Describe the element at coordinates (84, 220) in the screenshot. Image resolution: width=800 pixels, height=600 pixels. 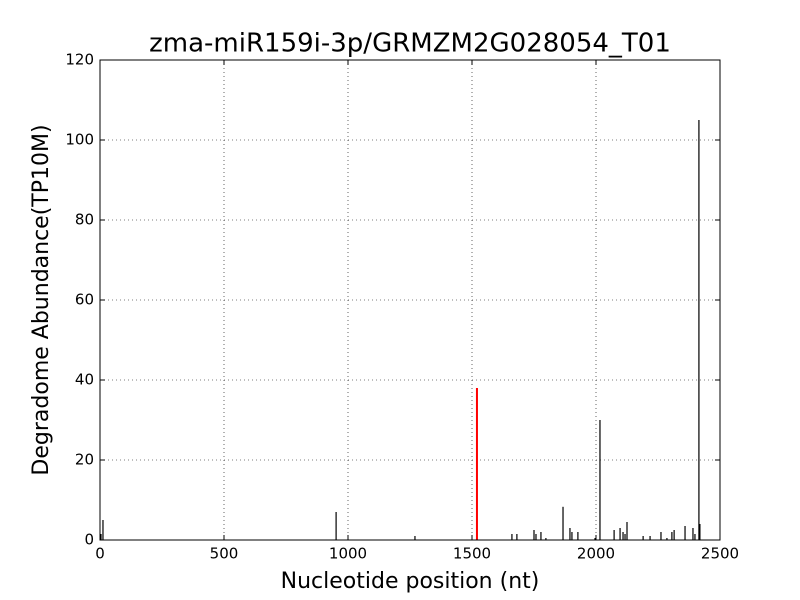
I see `y-tick-label: 80` at that location.